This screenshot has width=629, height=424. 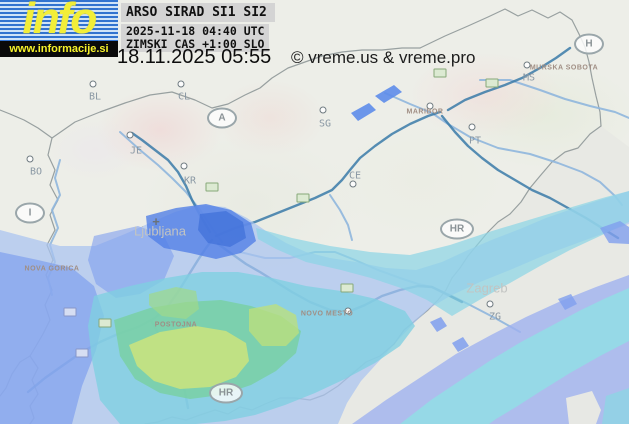 I want to click on radar-timestamp-utc: 2025-11-18 04:40 UTC, so click(x=195, y=31).